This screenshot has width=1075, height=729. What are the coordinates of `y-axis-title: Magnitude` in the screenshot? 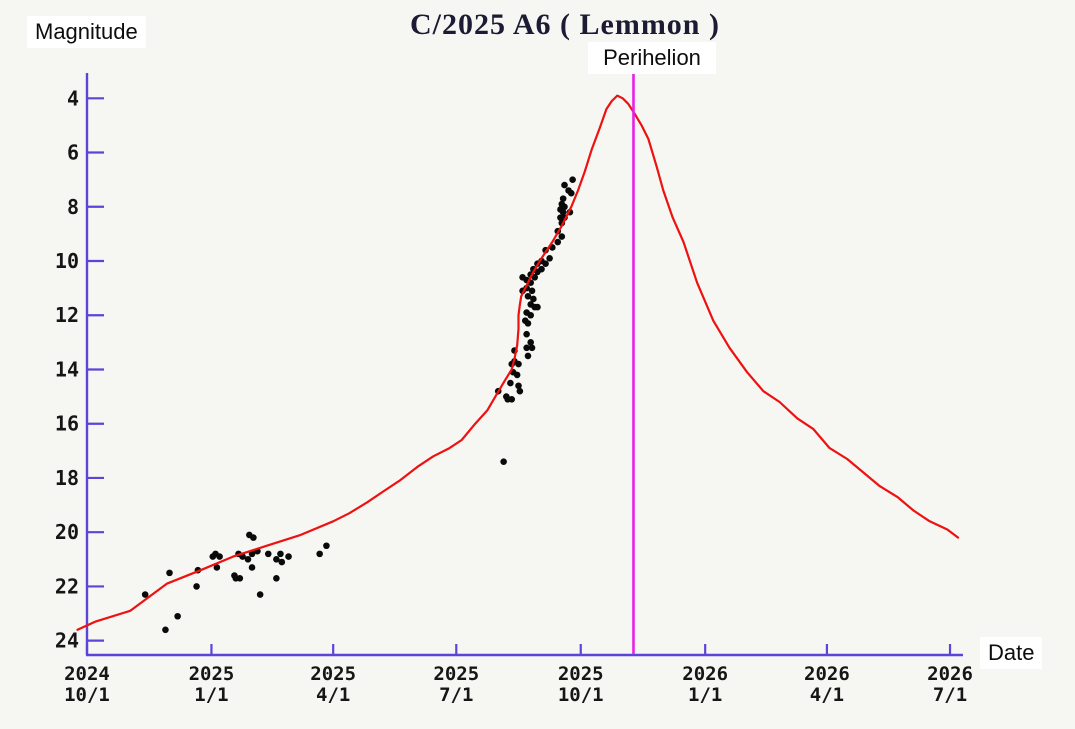 It's located at (86, 32).